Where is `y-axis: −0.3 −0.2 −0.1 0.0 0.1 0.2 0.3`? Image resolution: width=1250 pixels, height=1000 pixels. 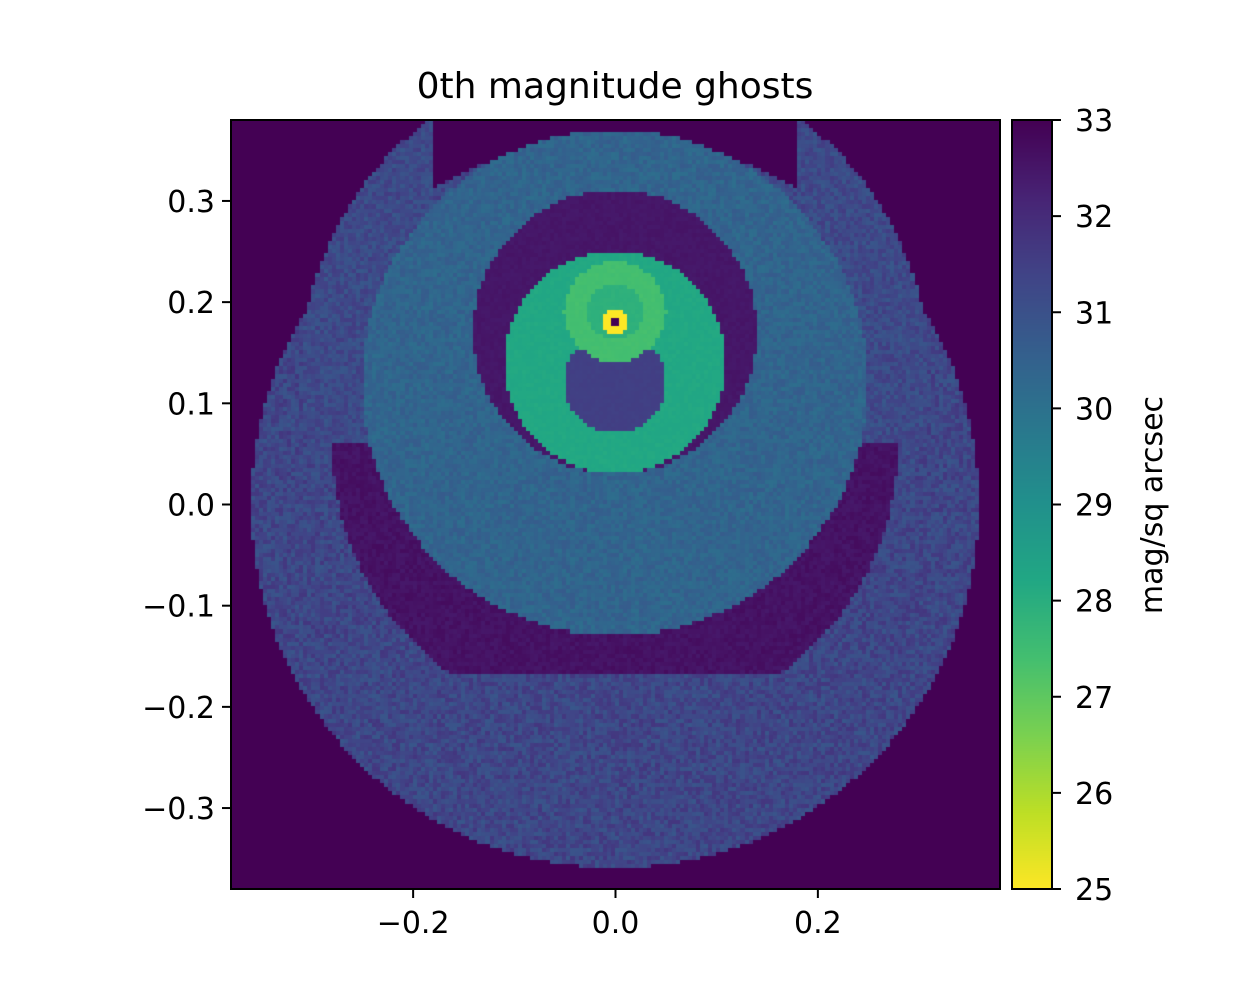
y-axis: −0.3 −0.2 −0.1 0.0 0.1 0.2 0.3 is located at coordinates (186, 506).